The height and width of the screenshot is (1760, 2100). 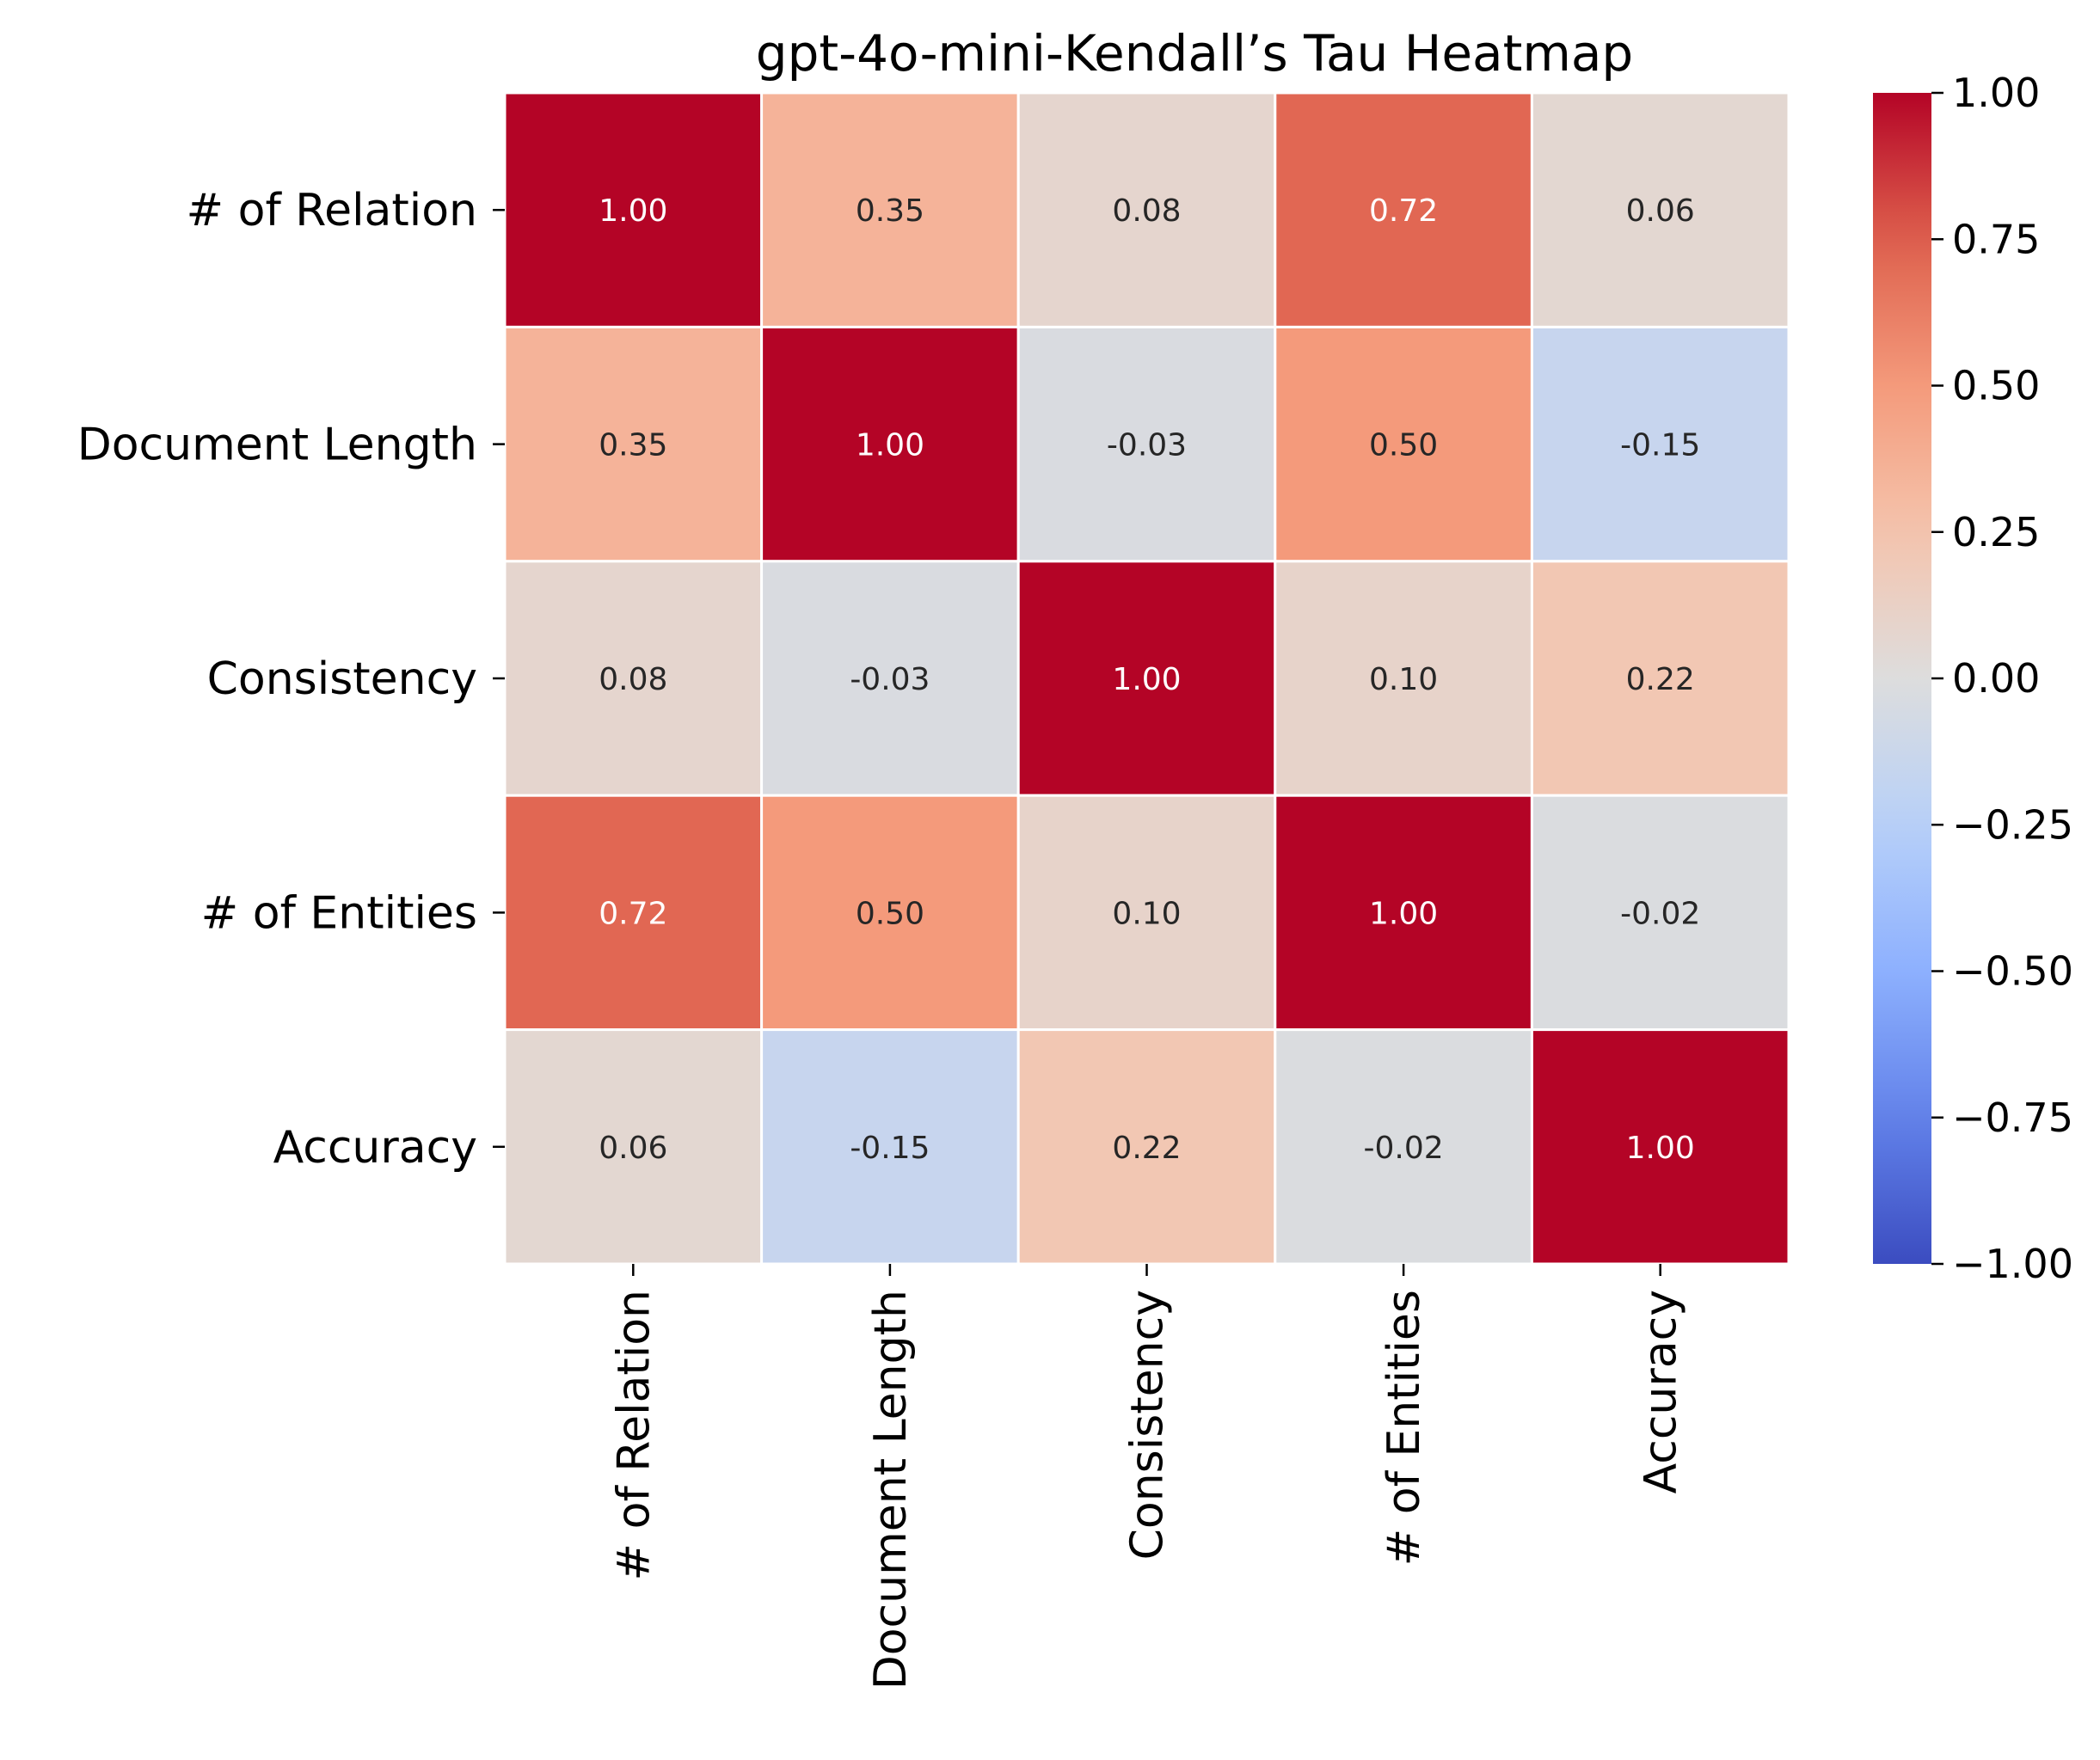 What do you see at coordinates (2012, 824) in the screenshot?
I see `colorbar-tick-label: −0.25` at bounding box center [2012, 824].